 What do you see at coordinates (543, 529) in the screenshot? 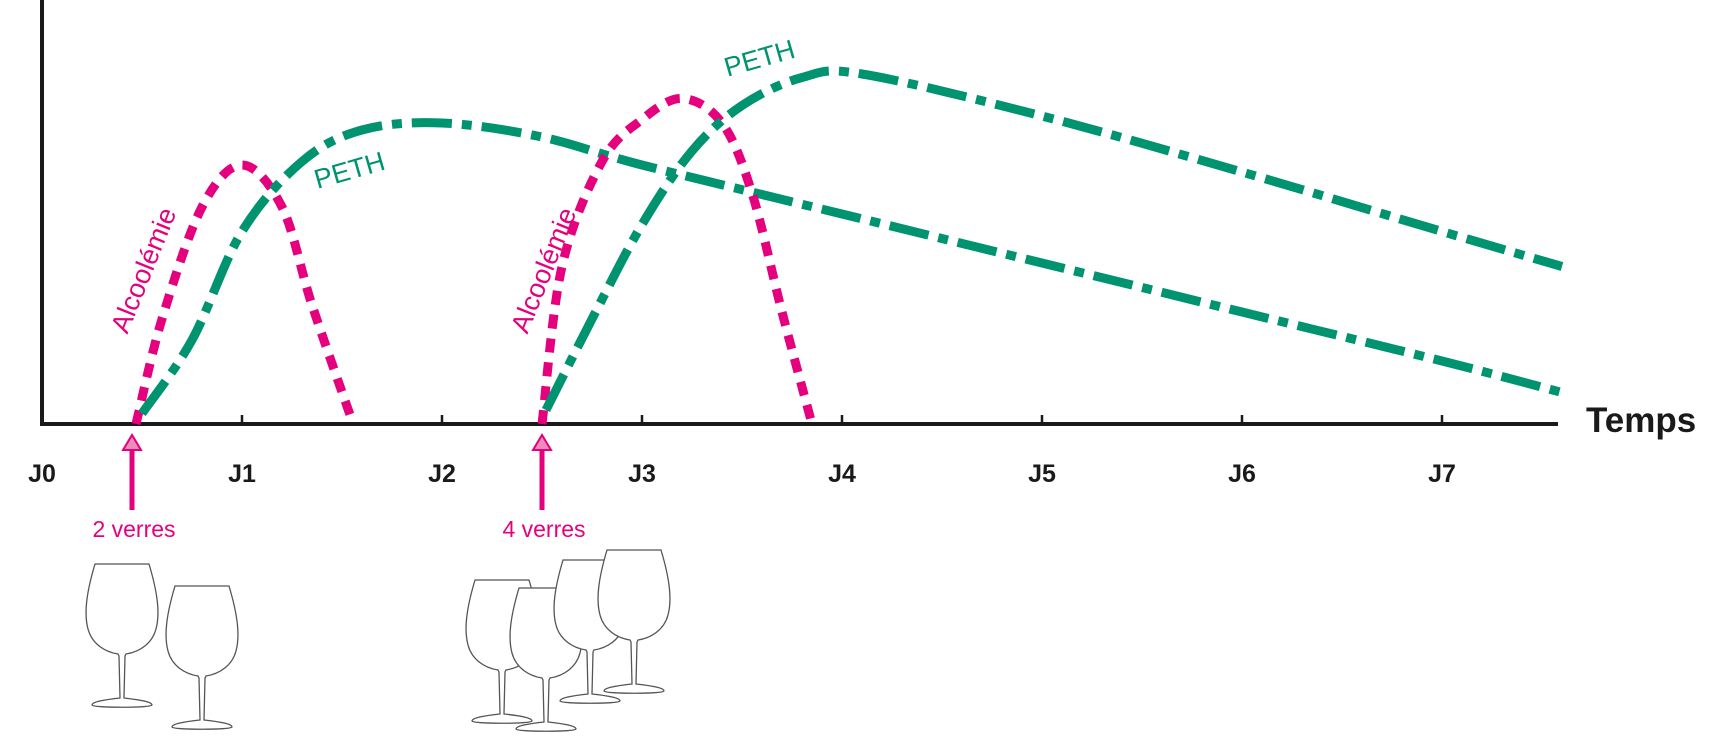
I see `dose-label: 4 verres` at bounding box center [543, 529].